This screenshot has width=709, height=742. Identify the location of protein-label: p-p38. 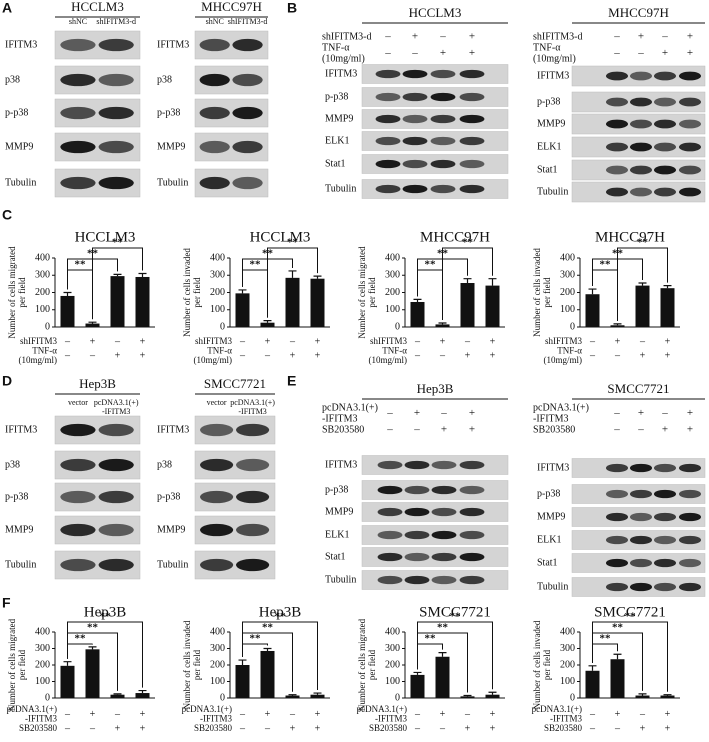
(168, 112).